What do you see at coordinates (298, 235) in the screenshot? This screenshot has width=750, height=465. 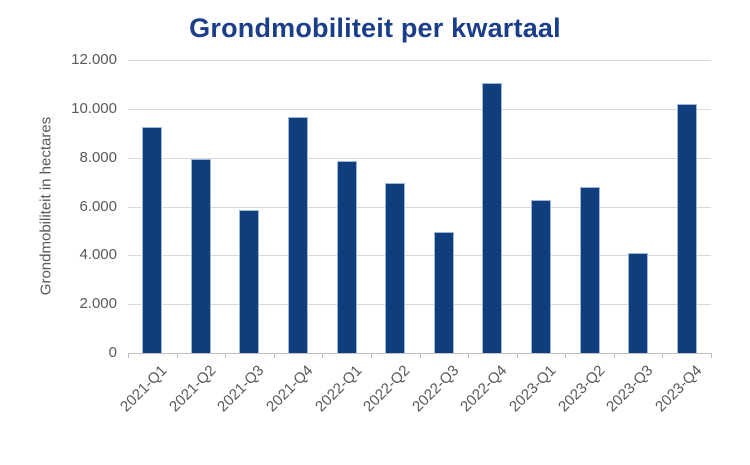 I see `bar-2021-Q4` at bounding box center [298, 235].